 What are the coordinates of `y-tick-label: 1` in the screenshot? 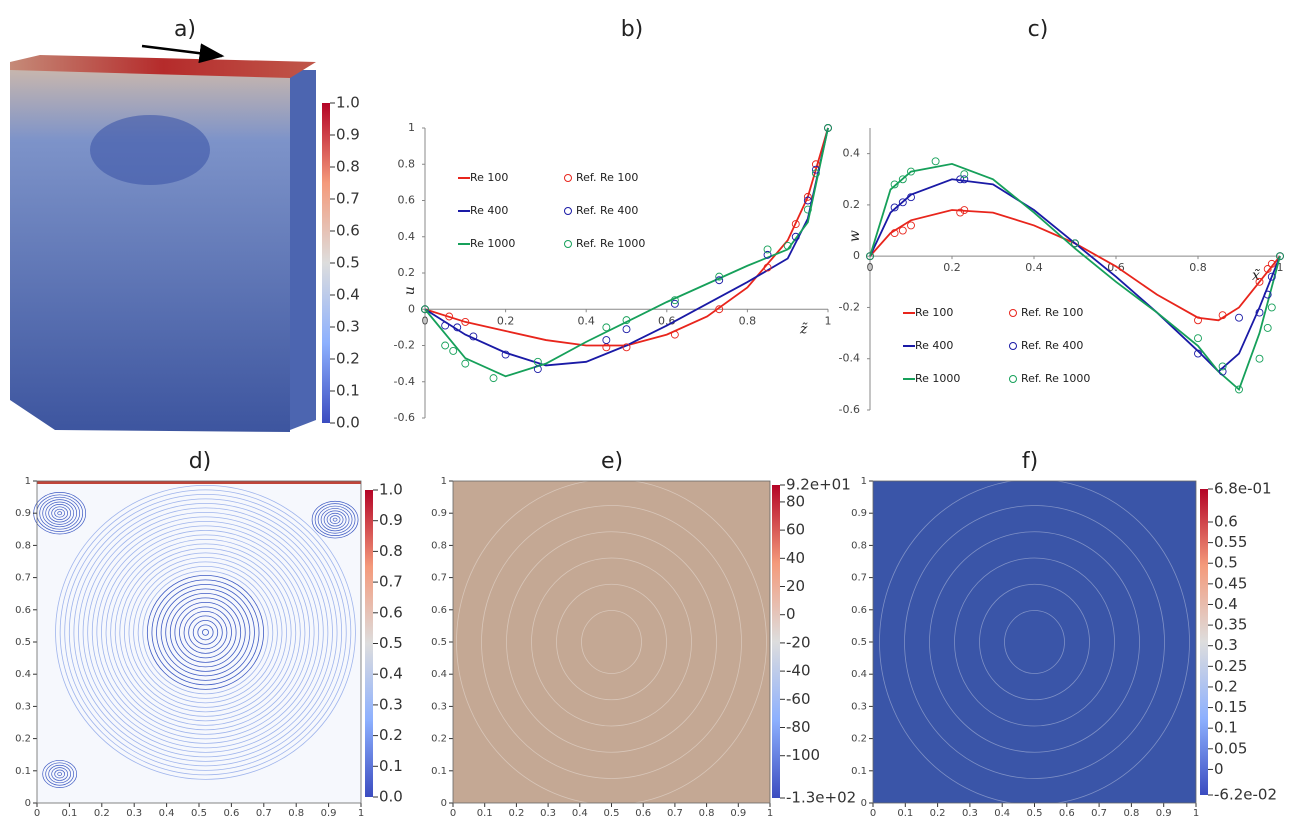 It's located at (864, 481).